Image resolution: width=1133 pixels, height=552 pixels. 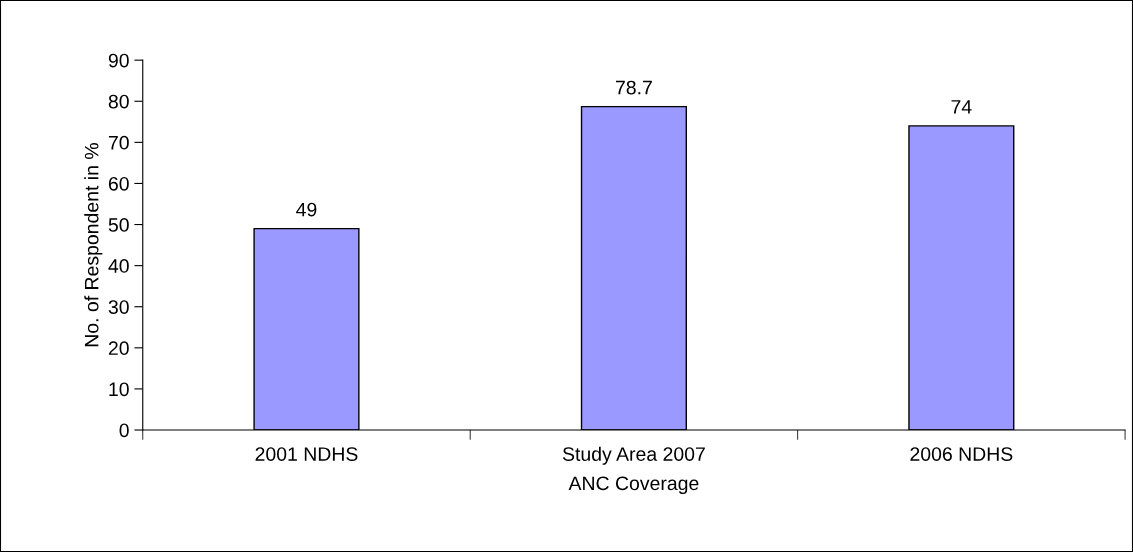 I want to click on x-tick-label: 2006 NDHS, so click(x=961, y=454).